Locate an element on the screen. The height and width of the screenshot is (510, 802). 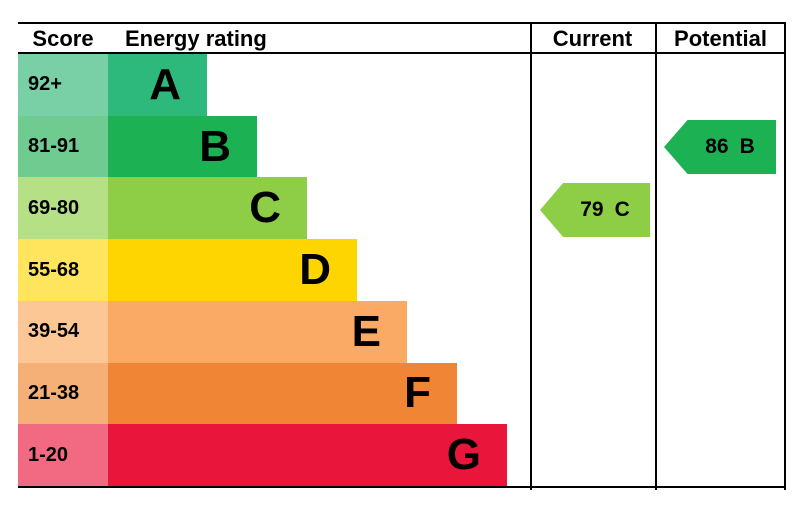
rating-bar-b: B is located at coordinates (182, 146).